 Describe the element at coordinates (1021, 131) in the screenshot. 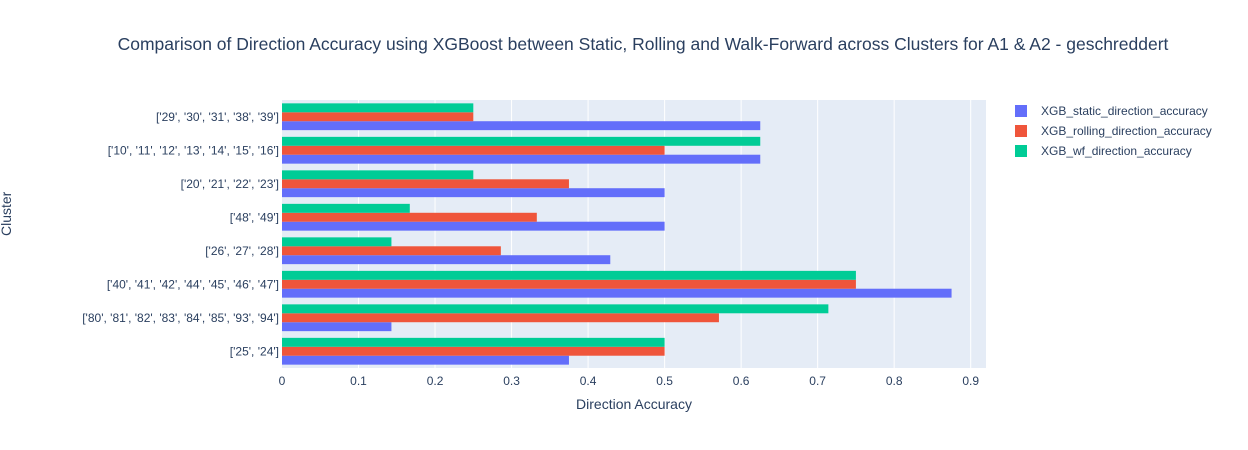

I see `legend-swatch-rolling` at that location.